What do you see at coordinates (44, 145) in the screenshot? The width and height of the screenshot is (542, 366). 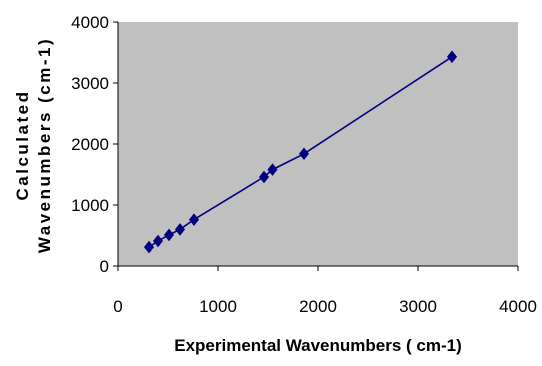 I see `y-axis-title-line-2: Wavenumbers (cm-1)` at bounding box center [44, 145].